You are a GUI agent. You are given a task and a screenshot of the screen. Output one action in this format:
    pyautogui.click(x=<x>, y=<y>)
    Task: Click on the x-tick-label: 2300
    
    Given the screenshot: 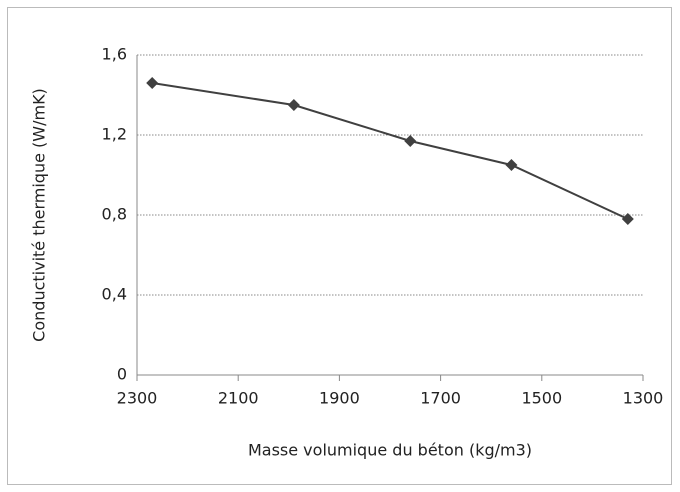 What is the action you would take?
    pyautogui.click(x=137, y=398)
    